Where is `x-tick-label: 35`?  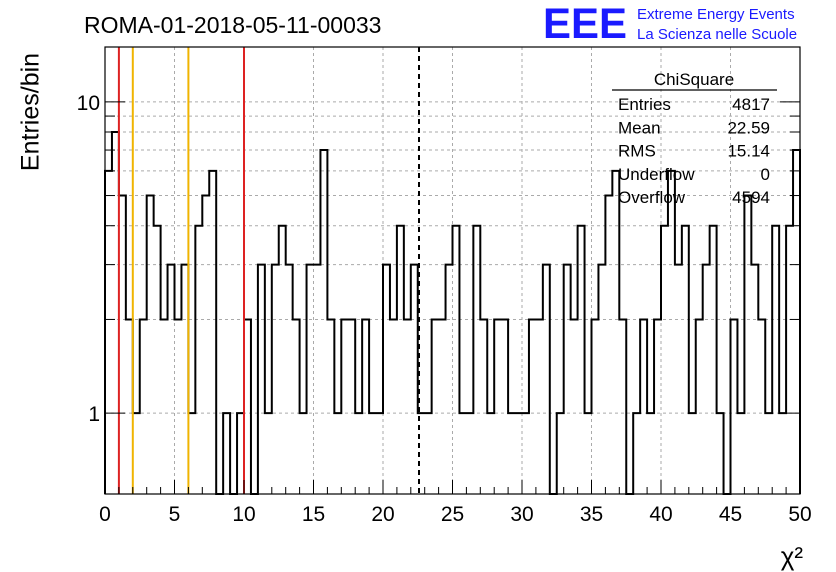 x-tick-label: 35 is located at coordinates (591, 514).